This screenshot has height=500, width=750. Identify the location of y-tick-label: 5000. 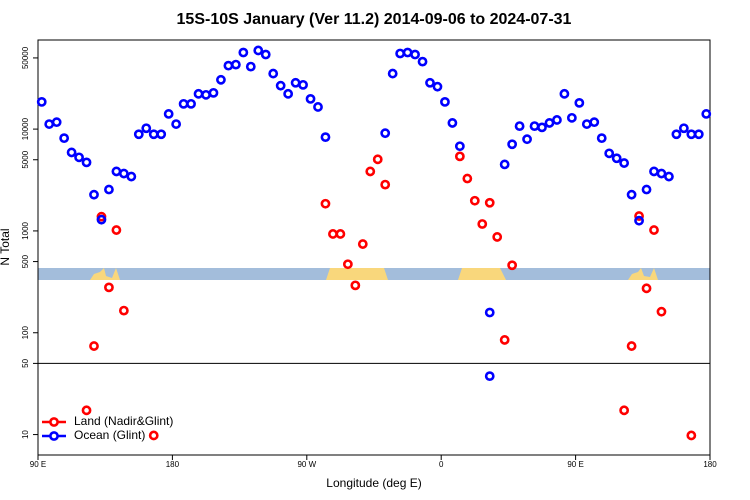
(25, 159).